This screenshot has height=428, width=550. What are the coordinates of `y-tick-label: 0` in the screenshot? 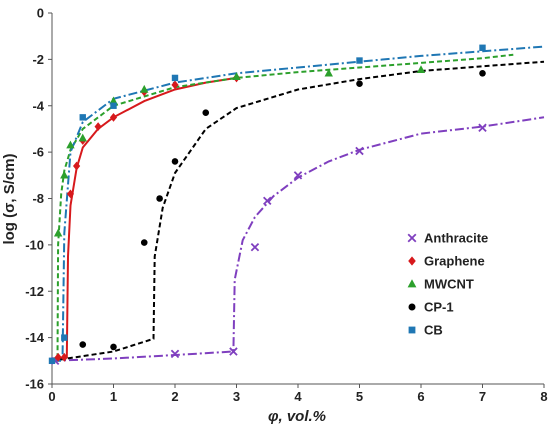 It's located at (40, 13).